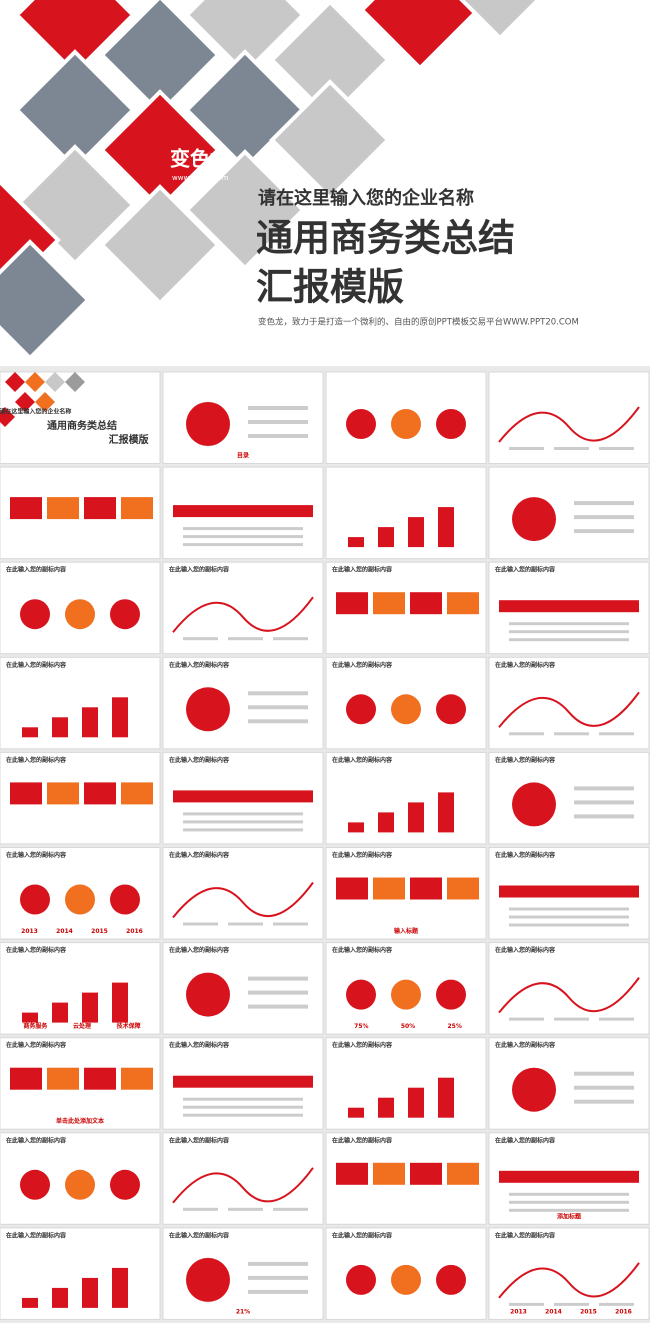 The width and height of the screenshot is (650, 1327). What do you see at coordinates (129, 1026) in the screenshot?
I see `slide-text: 技术保障` at bounding box center [129, 1026].